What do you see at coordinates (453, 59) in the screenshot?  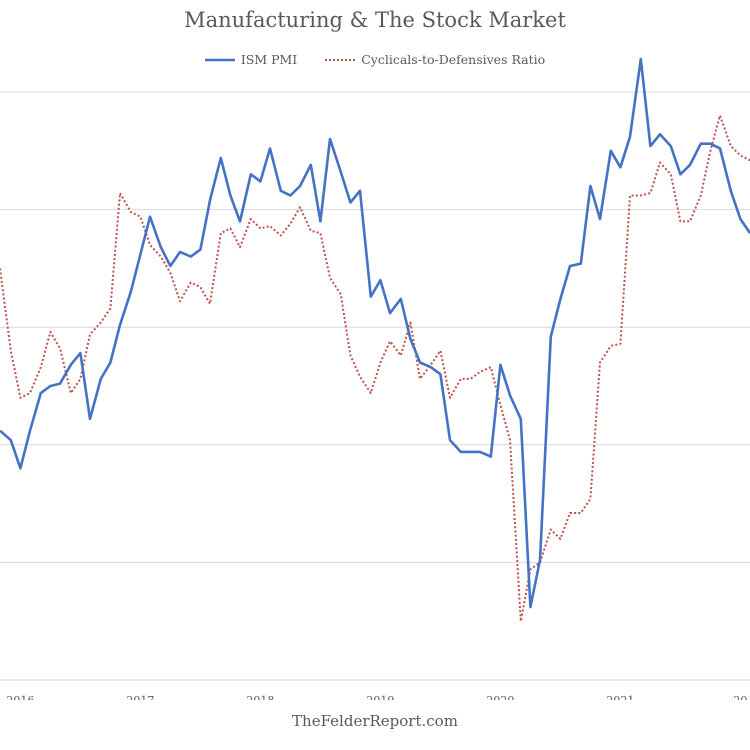 I see `legend-label-cyclicals: Cyclicals-to-Defensives Ratio` at bounding box center [453, 59].